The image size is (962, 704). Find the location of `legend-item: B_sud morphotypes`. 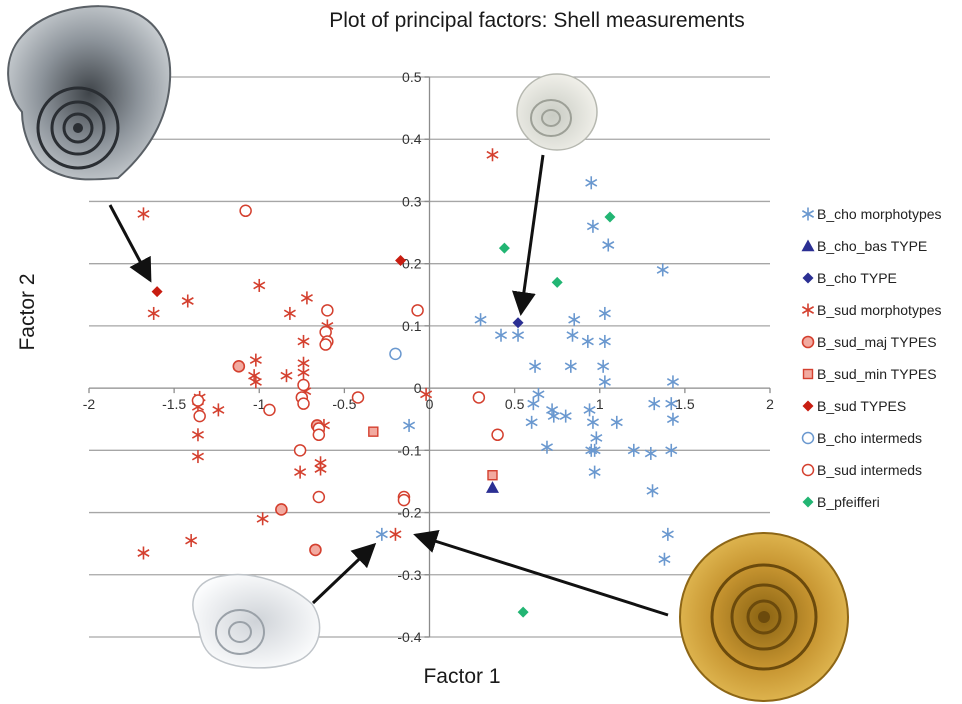

legend-item: B_sud morphotypes is located at coordinates (871, 310).